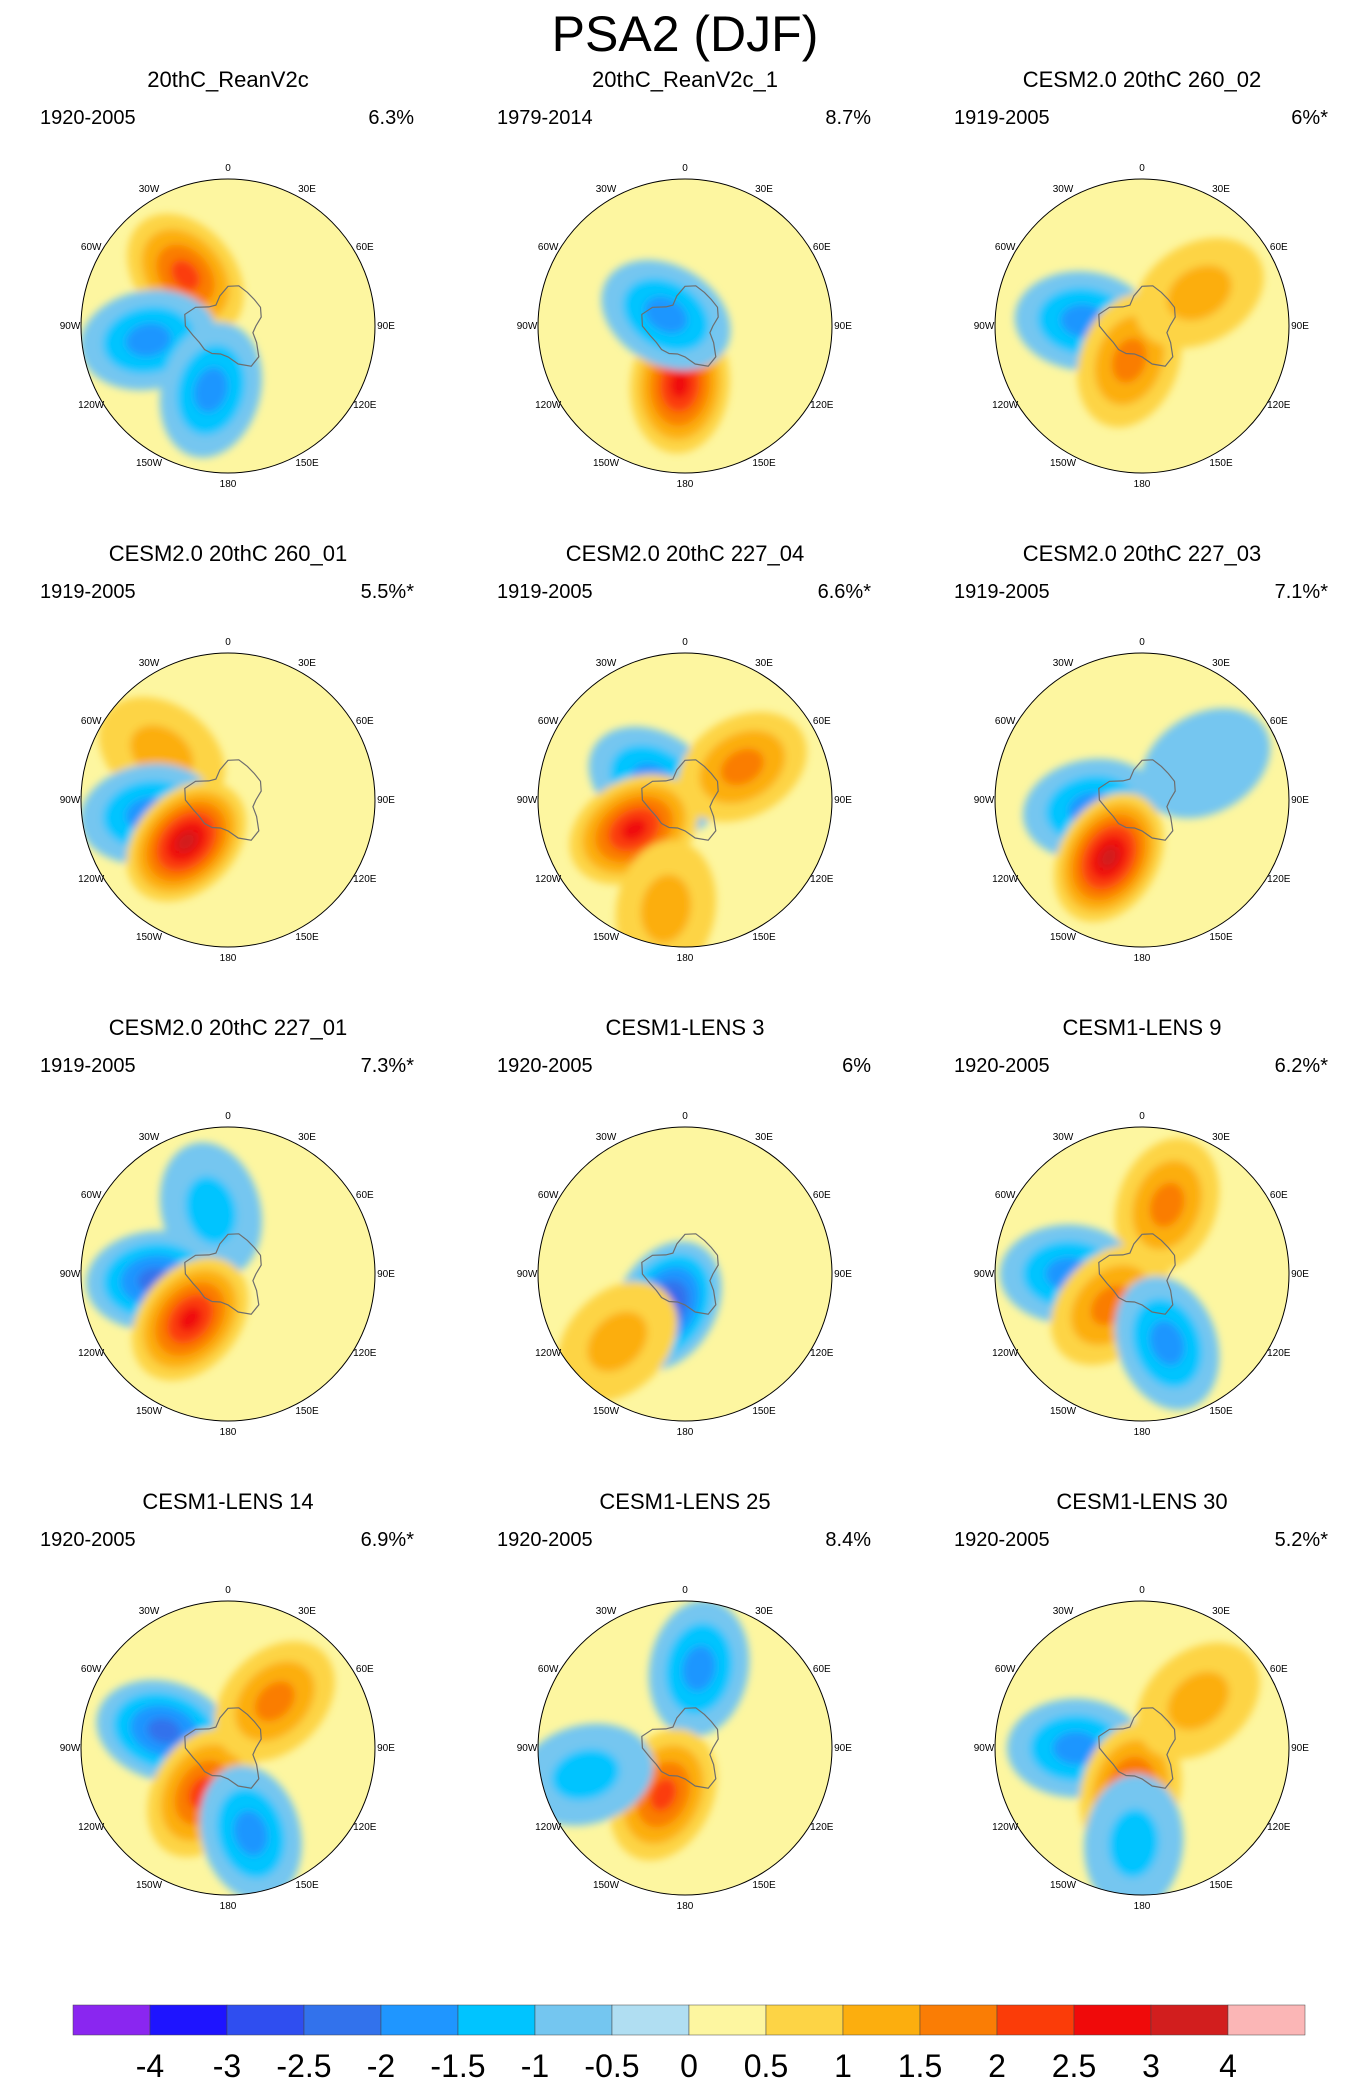 The height and width of the screenshot is (2082, 1370). What do you see at coordinates (1301, 592) in the screenshot?
I see `panel-variance: 7.1%*` at bounding box center [1301, 592].